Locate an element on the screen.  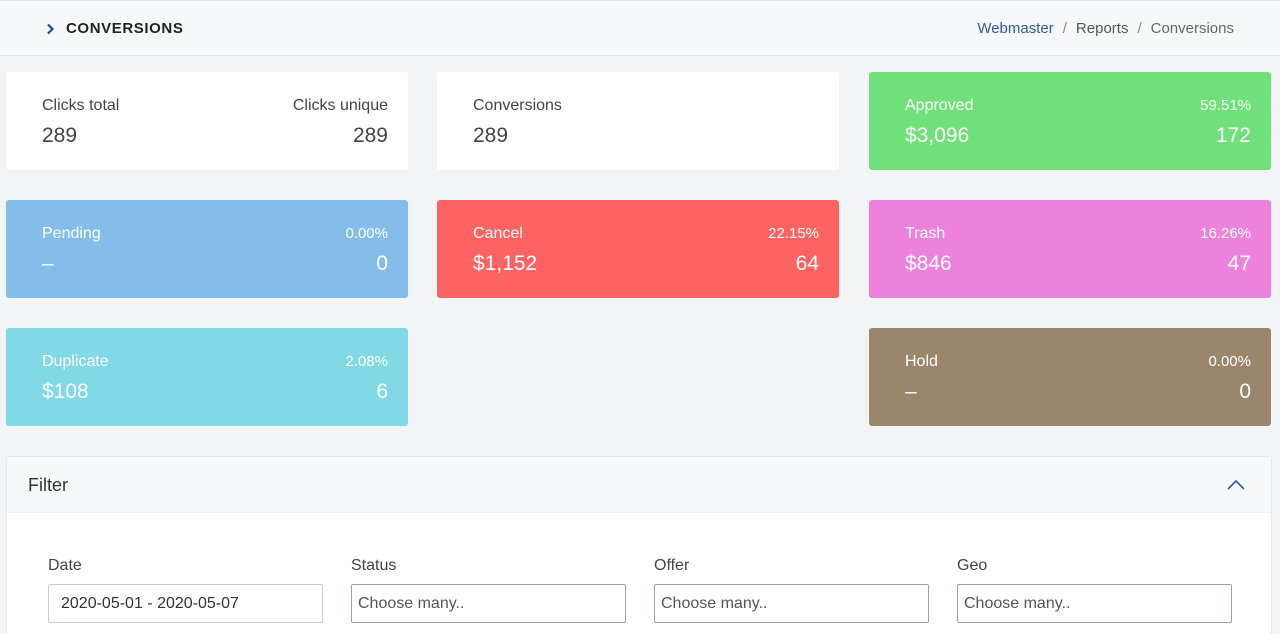
duplicate-percent: 2.08% is located at coordinates (366, 361).